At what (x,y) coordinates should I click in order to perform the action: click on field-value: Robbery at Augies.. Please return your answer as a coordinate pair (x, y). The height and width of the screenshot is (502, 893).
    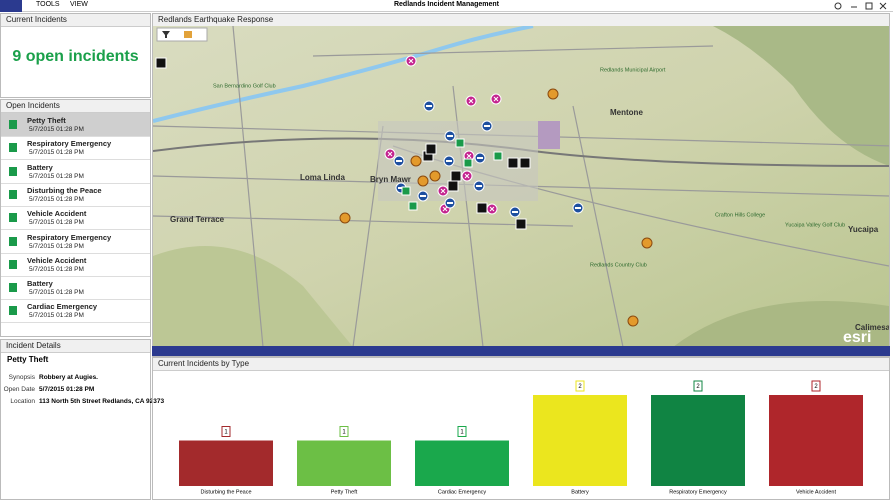
    Looking at the image, I should click on (68, 377).